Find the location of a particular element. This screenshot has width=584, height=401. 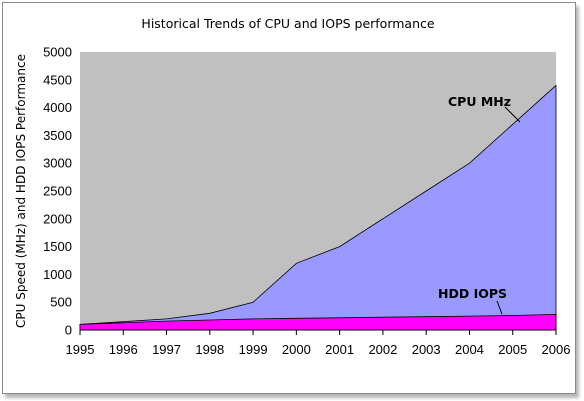

y-tick-label: 3500 is located at coordinates (57, 135).